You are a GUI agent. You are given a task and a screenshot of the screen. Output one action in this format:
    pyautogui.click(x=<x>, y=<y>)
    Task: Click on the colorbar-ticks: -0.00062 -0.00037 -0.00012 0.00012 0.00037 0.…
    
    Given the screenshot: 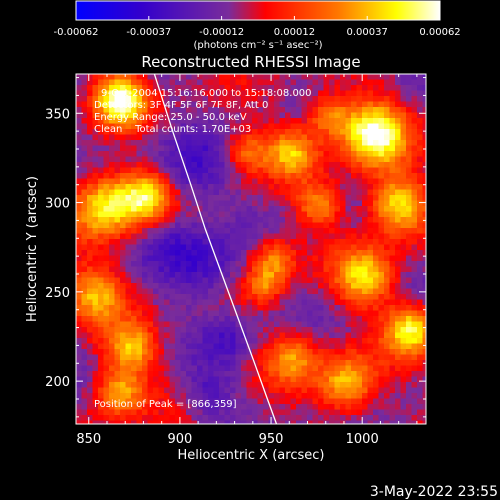 What is the action you would take?
    pyautogui.click(x=257, y=27)
    